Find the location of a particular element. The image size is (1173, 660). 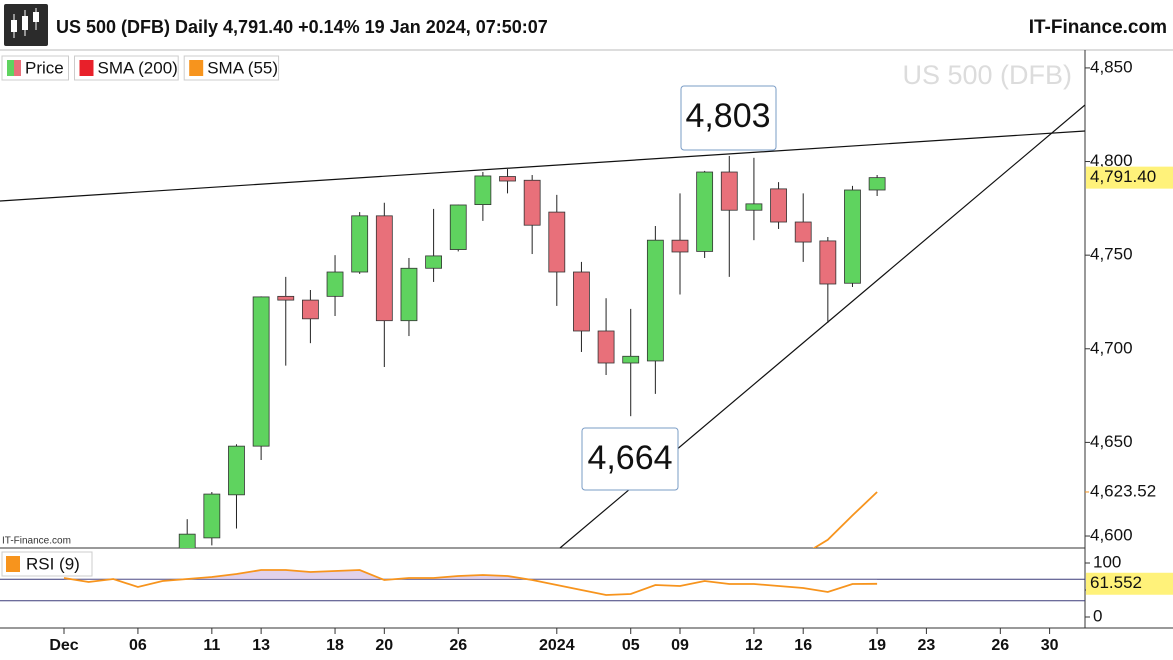

legend-label: RSI (9) is located at coordinates (53, 563).